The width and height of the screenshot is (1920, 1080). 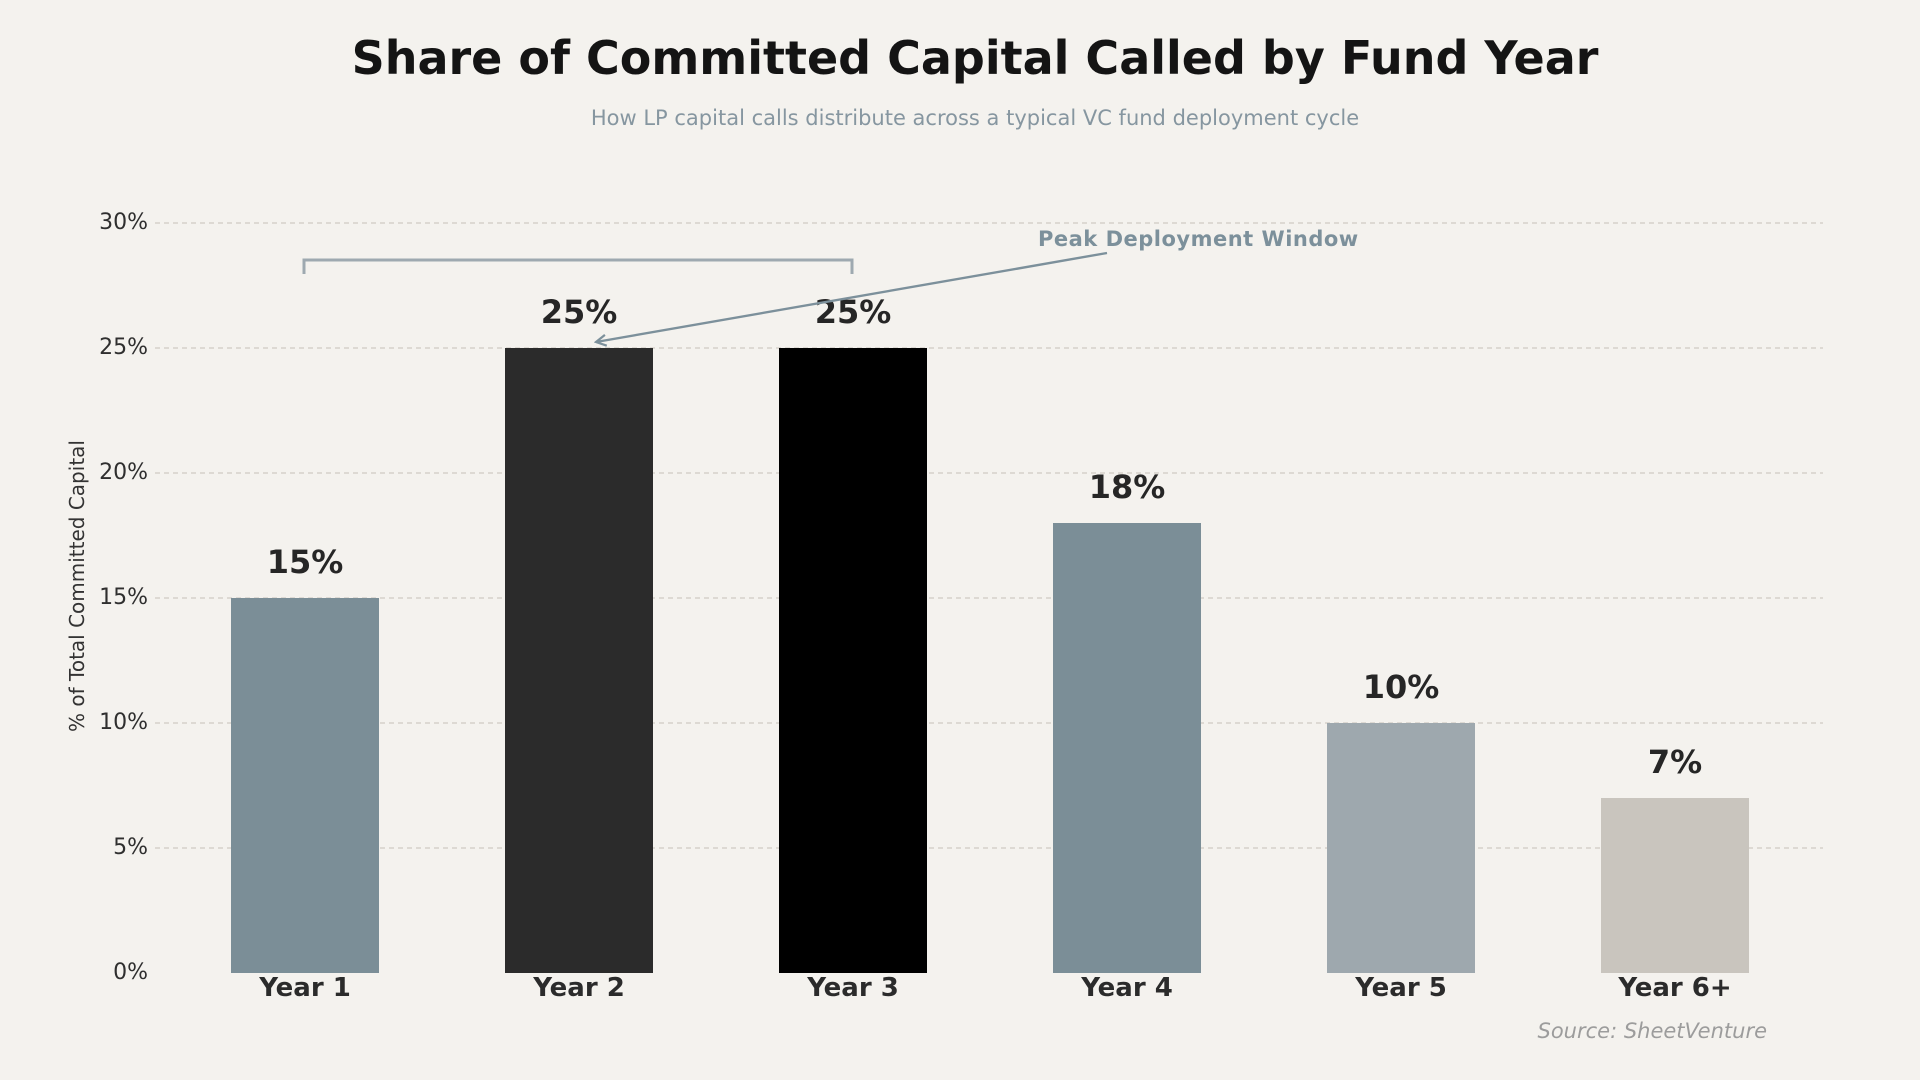 What do you see at coordinates (1675, 762) in the screenshot?
I see `value-label-year-6+: 7%` at bounding box center [1675, 762].